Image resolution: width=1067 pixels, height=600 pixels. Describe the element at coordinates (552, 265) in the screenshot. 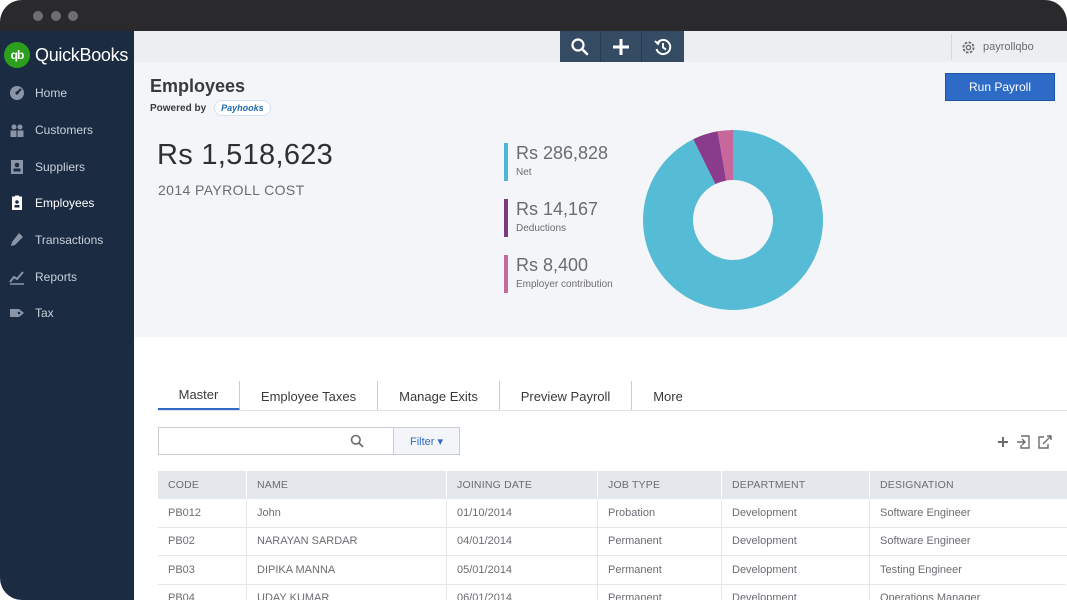

I see `stat-value: Rs 8,400` at that location.